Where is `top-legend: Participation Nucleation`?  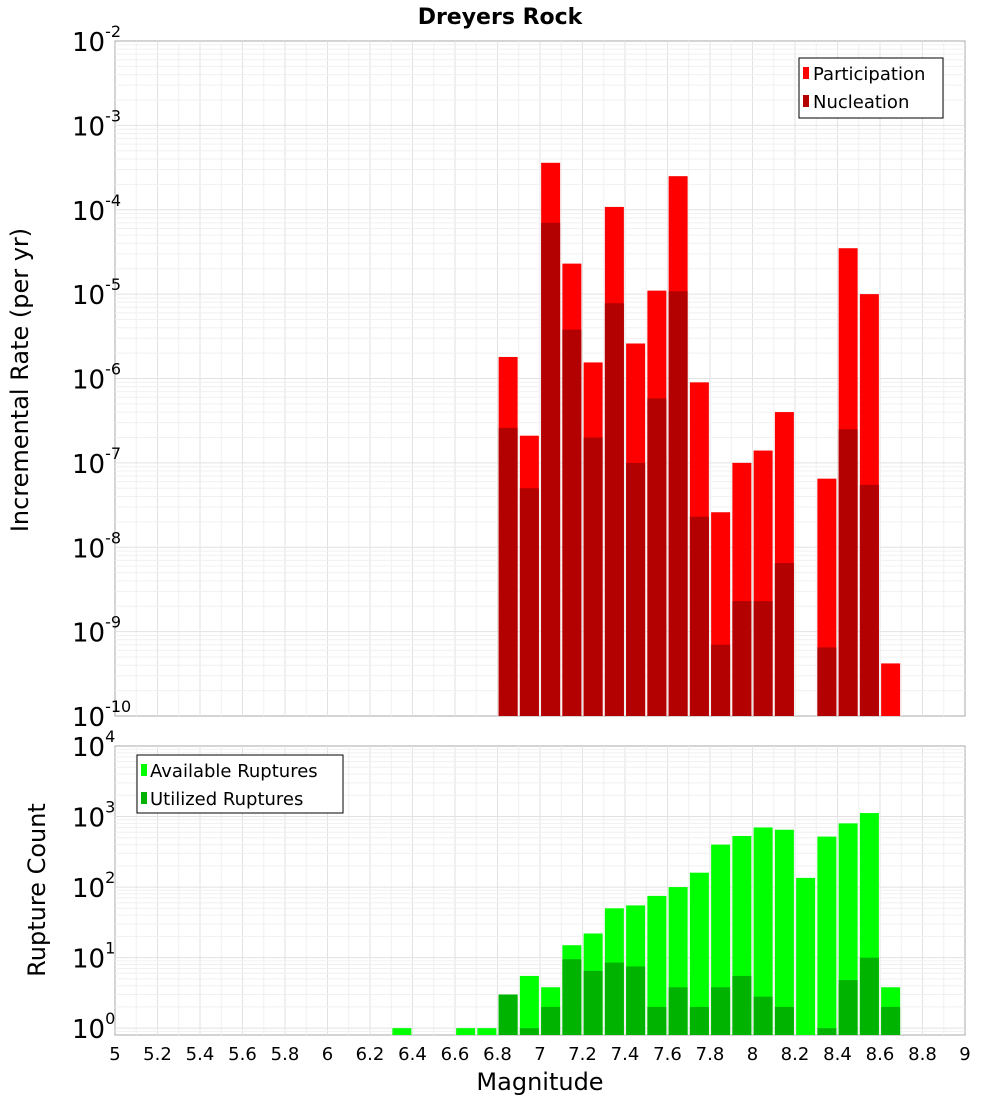 top-legend: Participation Nucleation is located at coordinates (871, 88).